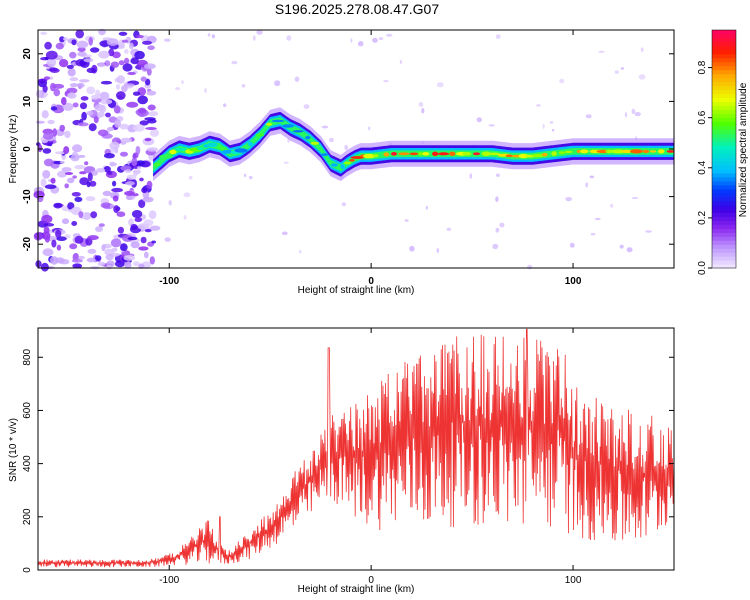 The width and height of the screenshot is (750, 600). What do you see at coordinates (702, 218) in the screenshot?
I see `colorbar-tick-label: 0.2` at bounding box center [702, 218].